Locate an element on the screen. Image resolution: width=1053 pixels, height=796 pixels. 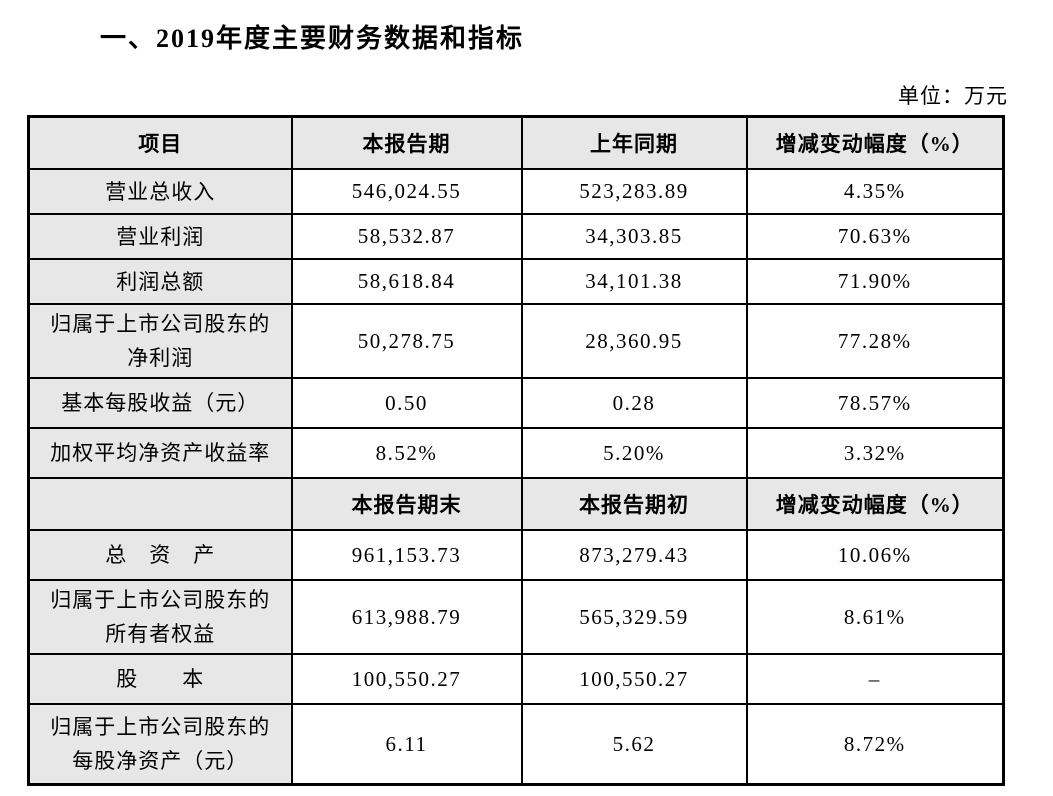
prior-period-cell: 5.20% is located at coordinates (634, 453).